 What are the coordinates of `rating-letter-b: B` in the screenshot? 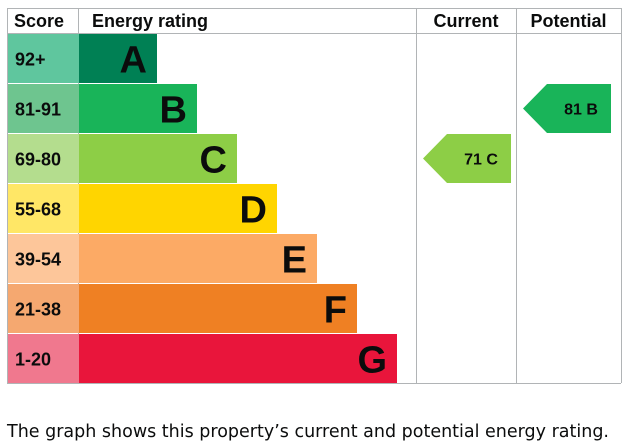 It's located at (173, 111).